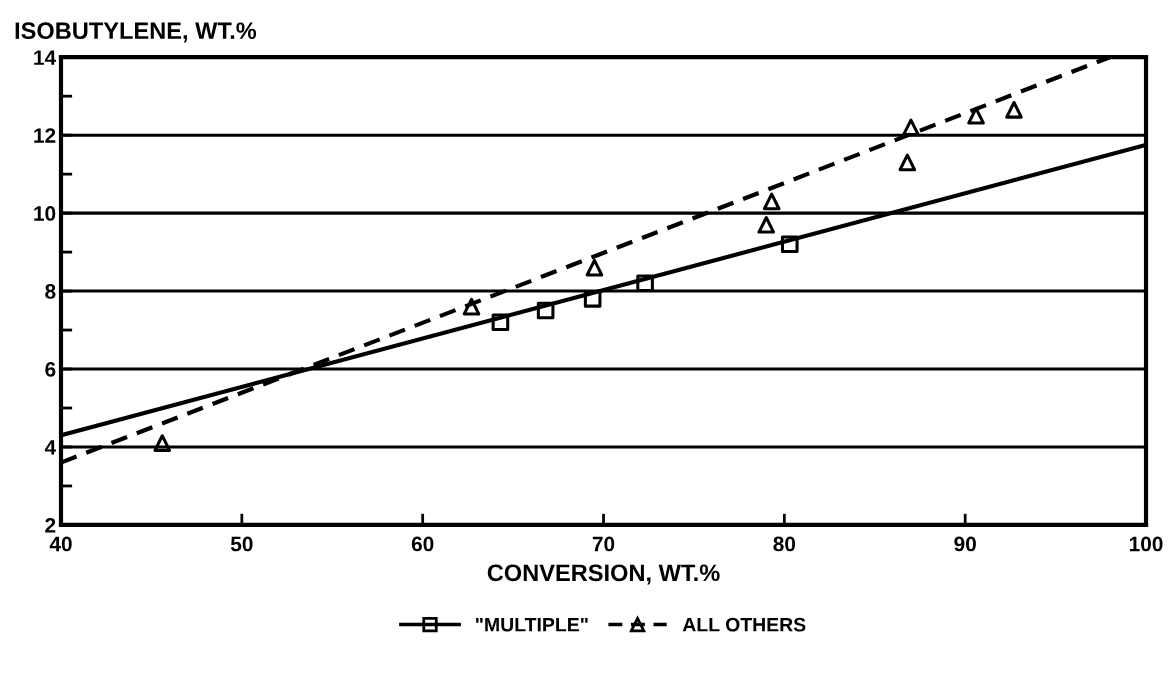 This screenshot has height=673, width=1173. What do you see at coordinates (60, 544) in the screenshot?
I see `x-tick-label: 40` at bounding box center [60, 544].